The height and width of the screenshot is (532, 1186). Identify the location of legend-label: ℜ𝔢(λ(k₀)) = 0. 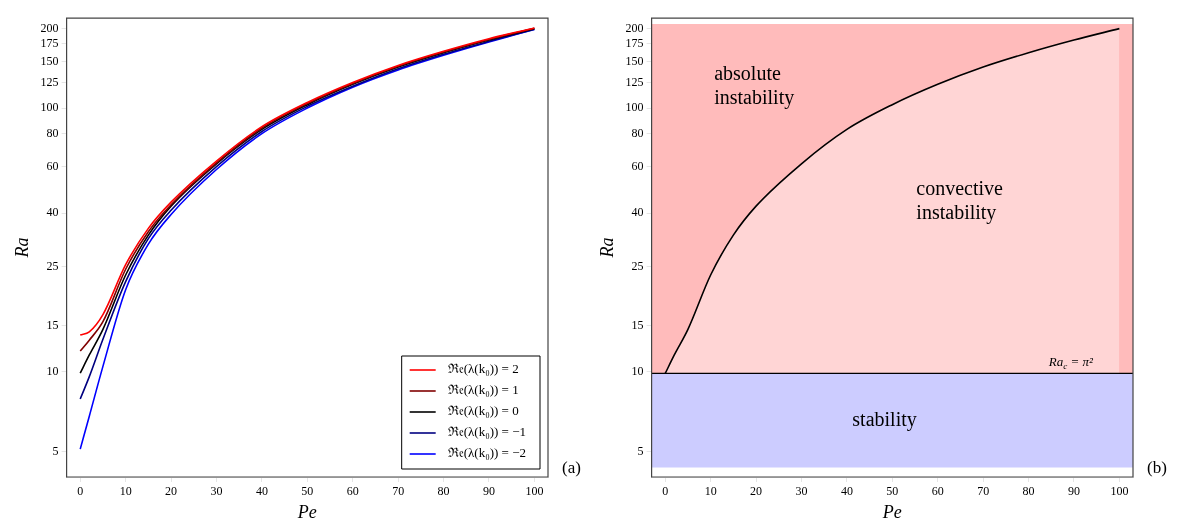
(483, 411).